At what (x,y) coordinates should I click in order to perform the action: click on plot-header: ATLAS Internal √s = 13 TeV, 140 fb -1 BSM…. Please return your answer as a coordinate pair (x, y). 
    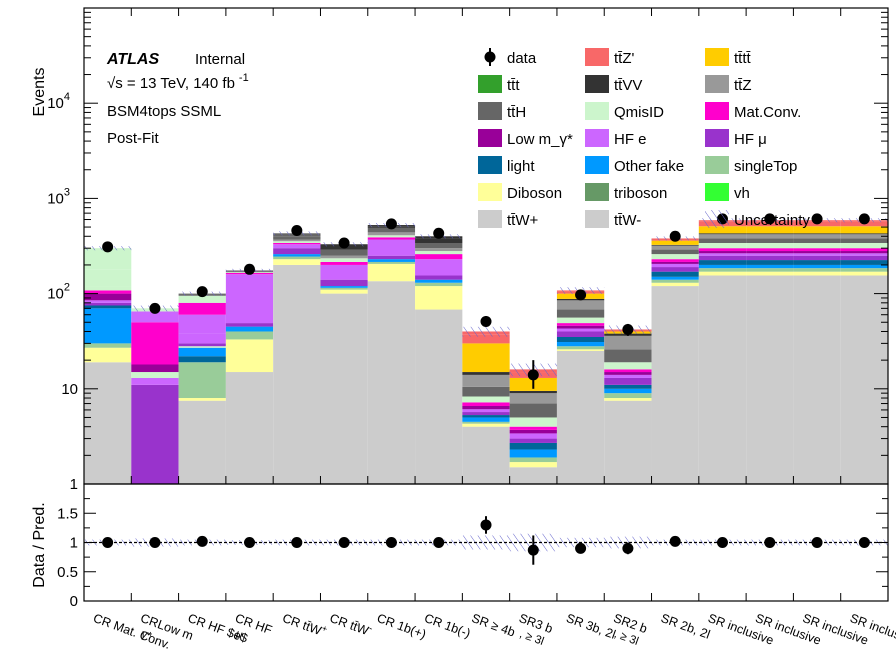
    Looking at the image, I should click on (177, 99).